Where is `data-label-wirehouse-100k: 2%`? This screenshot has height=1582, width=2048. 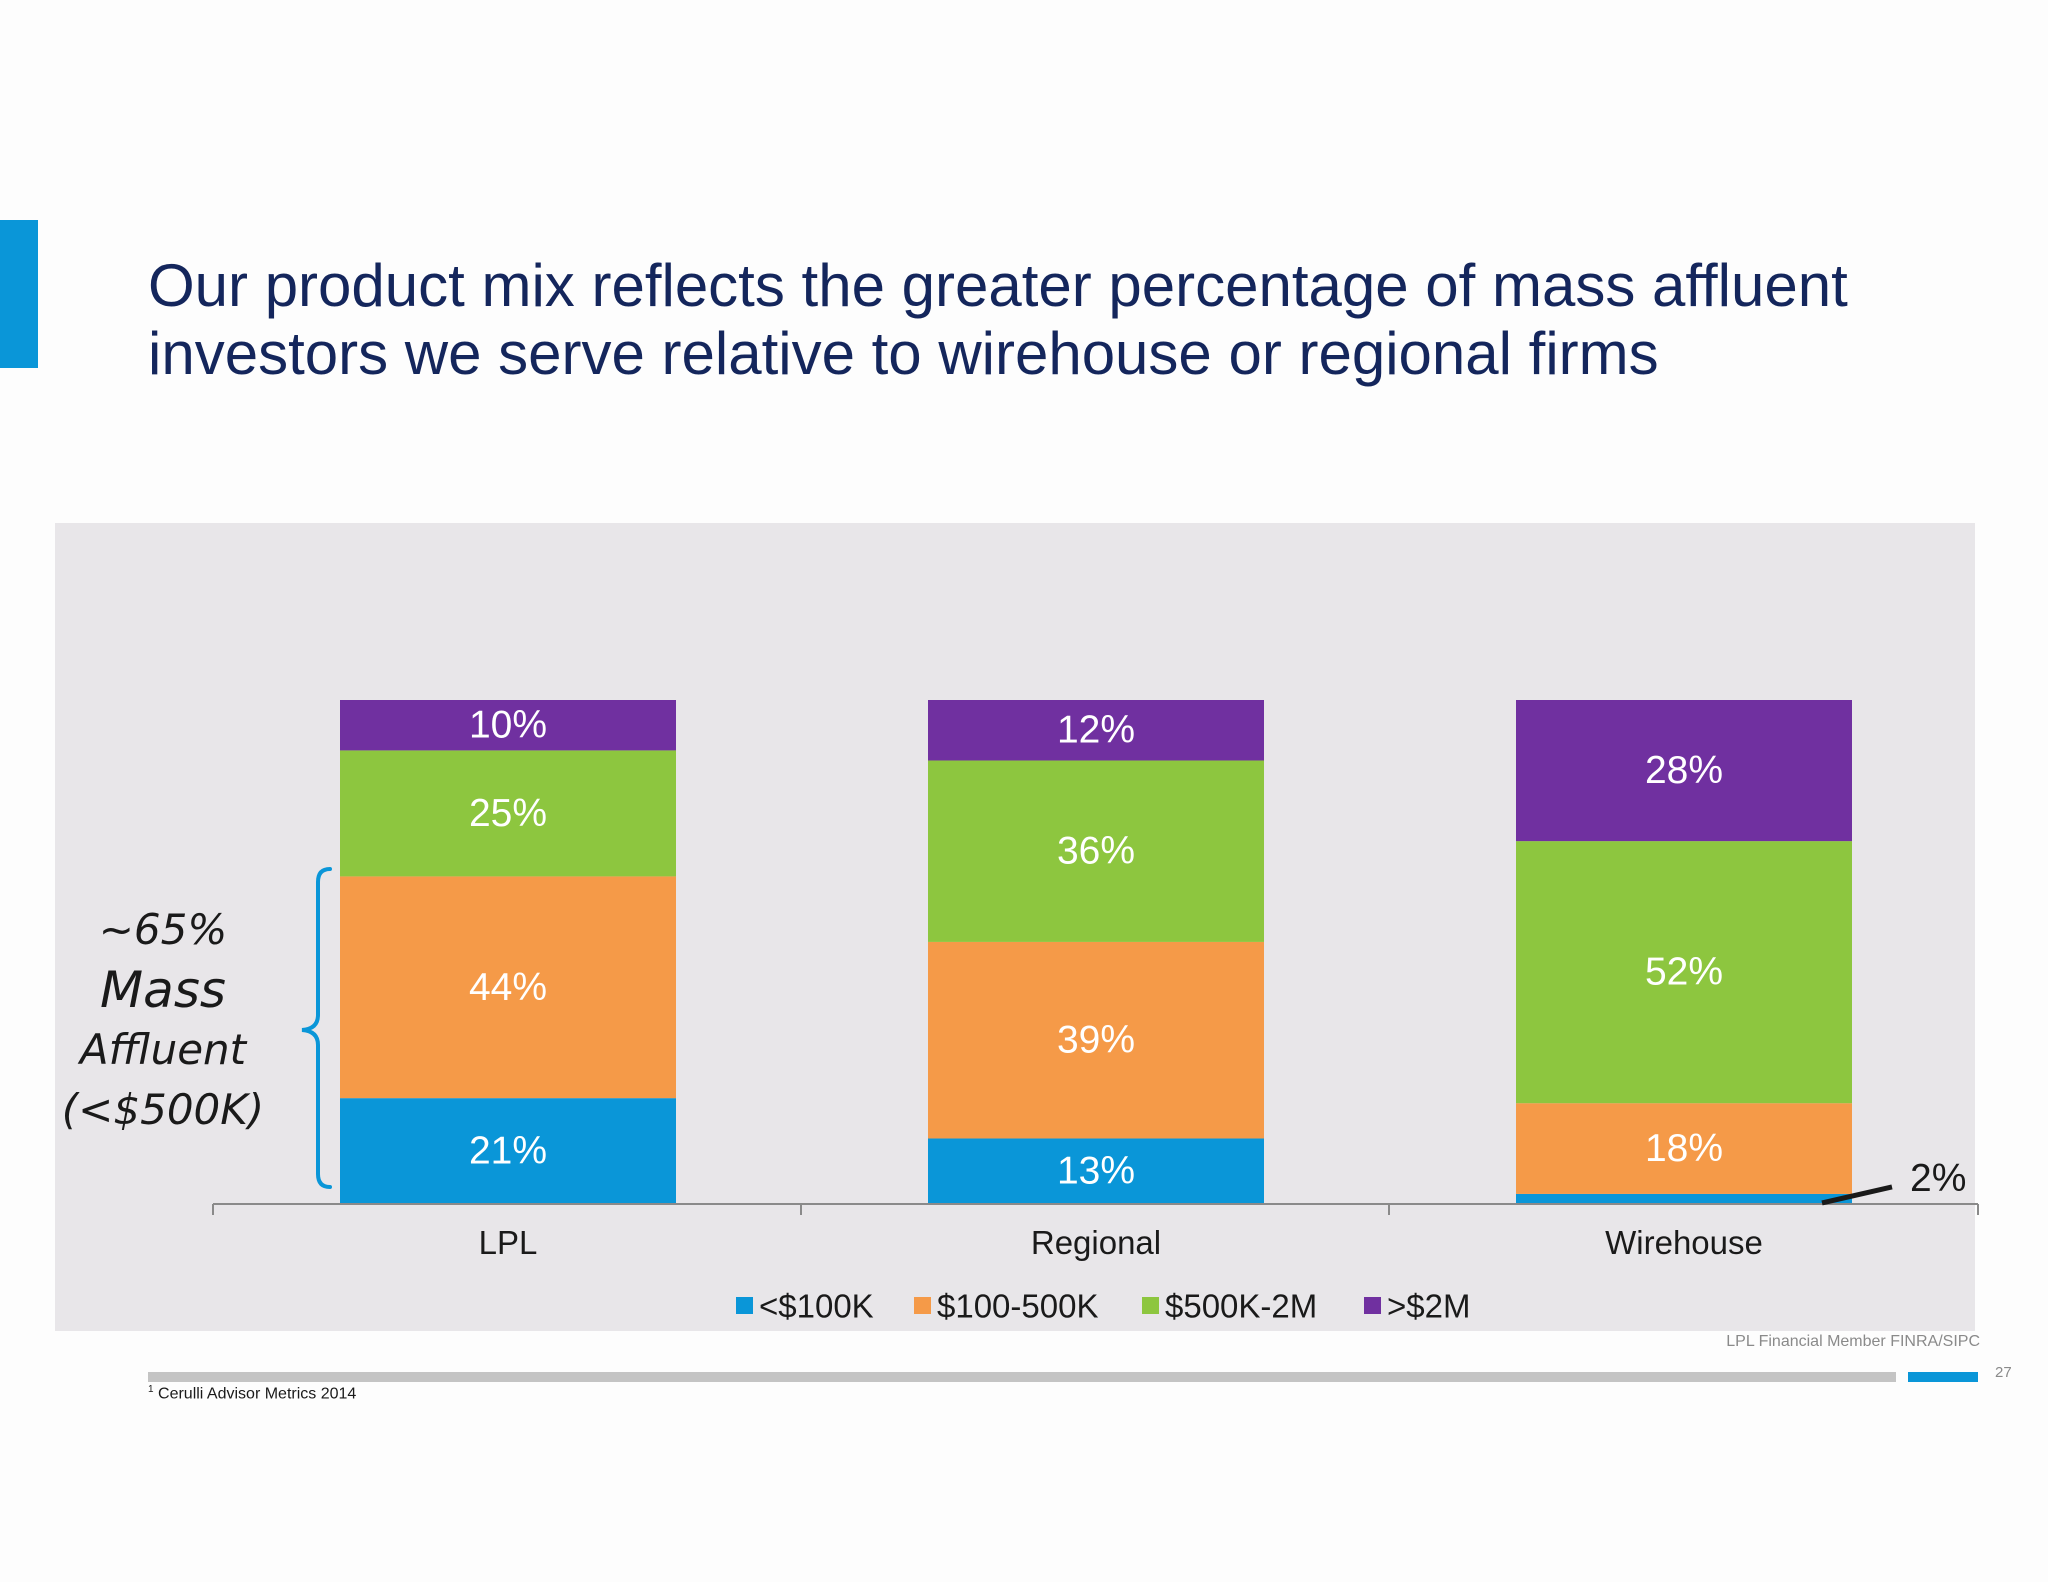
data-label-wirehouse-100k: 2% is located at coordinates (1938, 1178).